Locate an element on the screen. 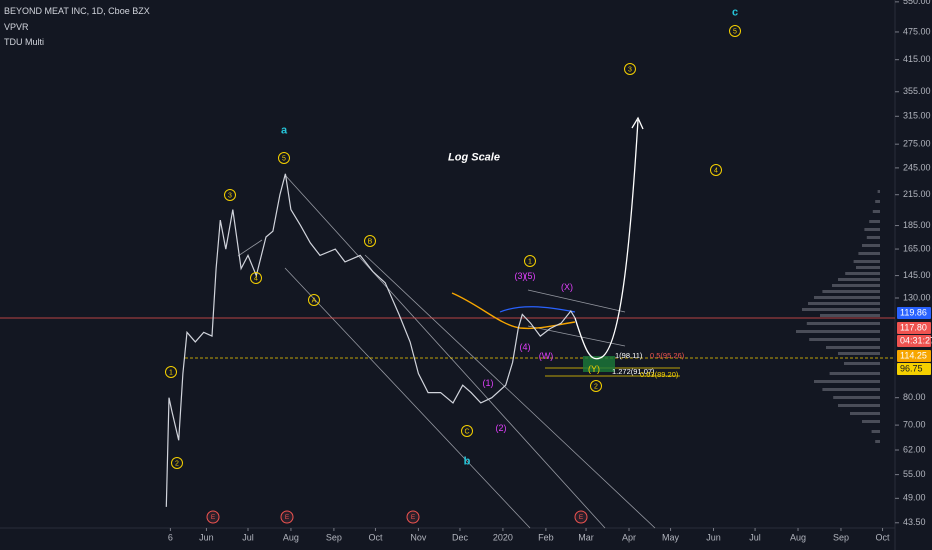  x-tick-label: Nov is located at coordinates (418, 537).